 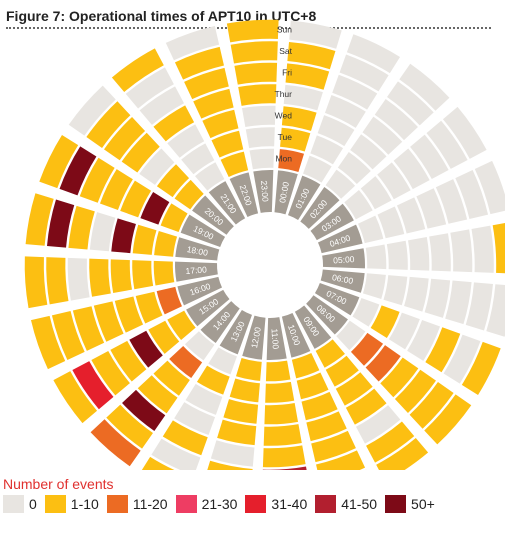 I want to click on hour-label: 00:00, so click(x=284, y=192).